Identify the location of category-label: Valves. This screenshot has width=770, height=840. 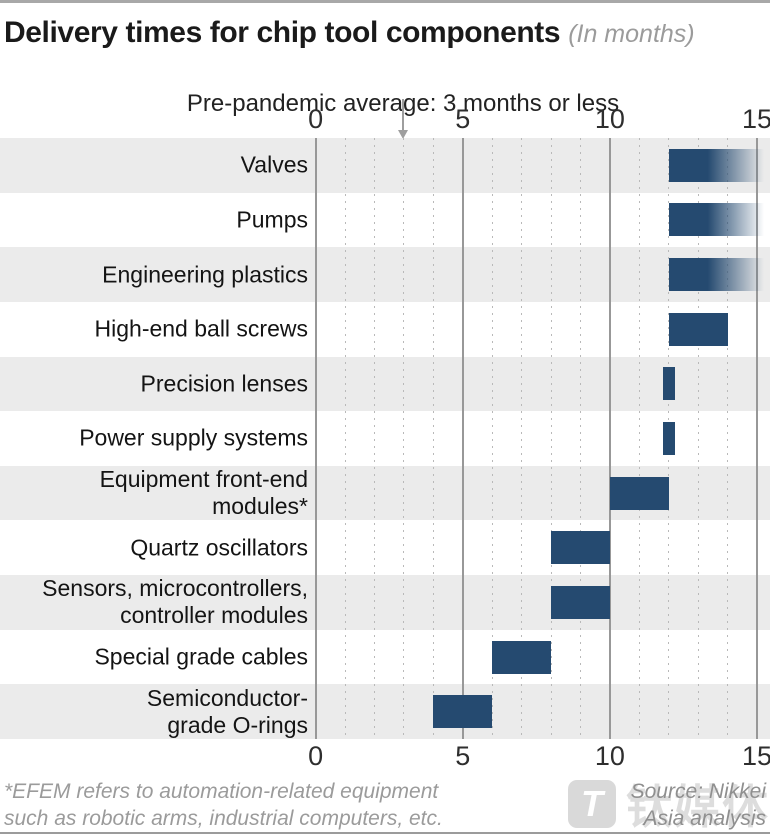
(274, 164).